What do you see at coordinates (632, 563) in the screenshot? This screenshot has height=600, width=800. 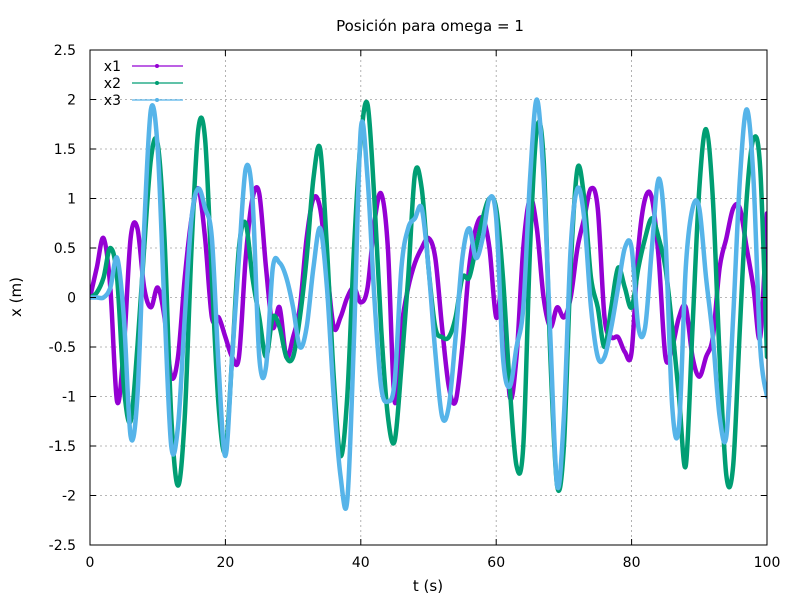 I see `x-tick-label: 80` at bounding box center [632, 563].